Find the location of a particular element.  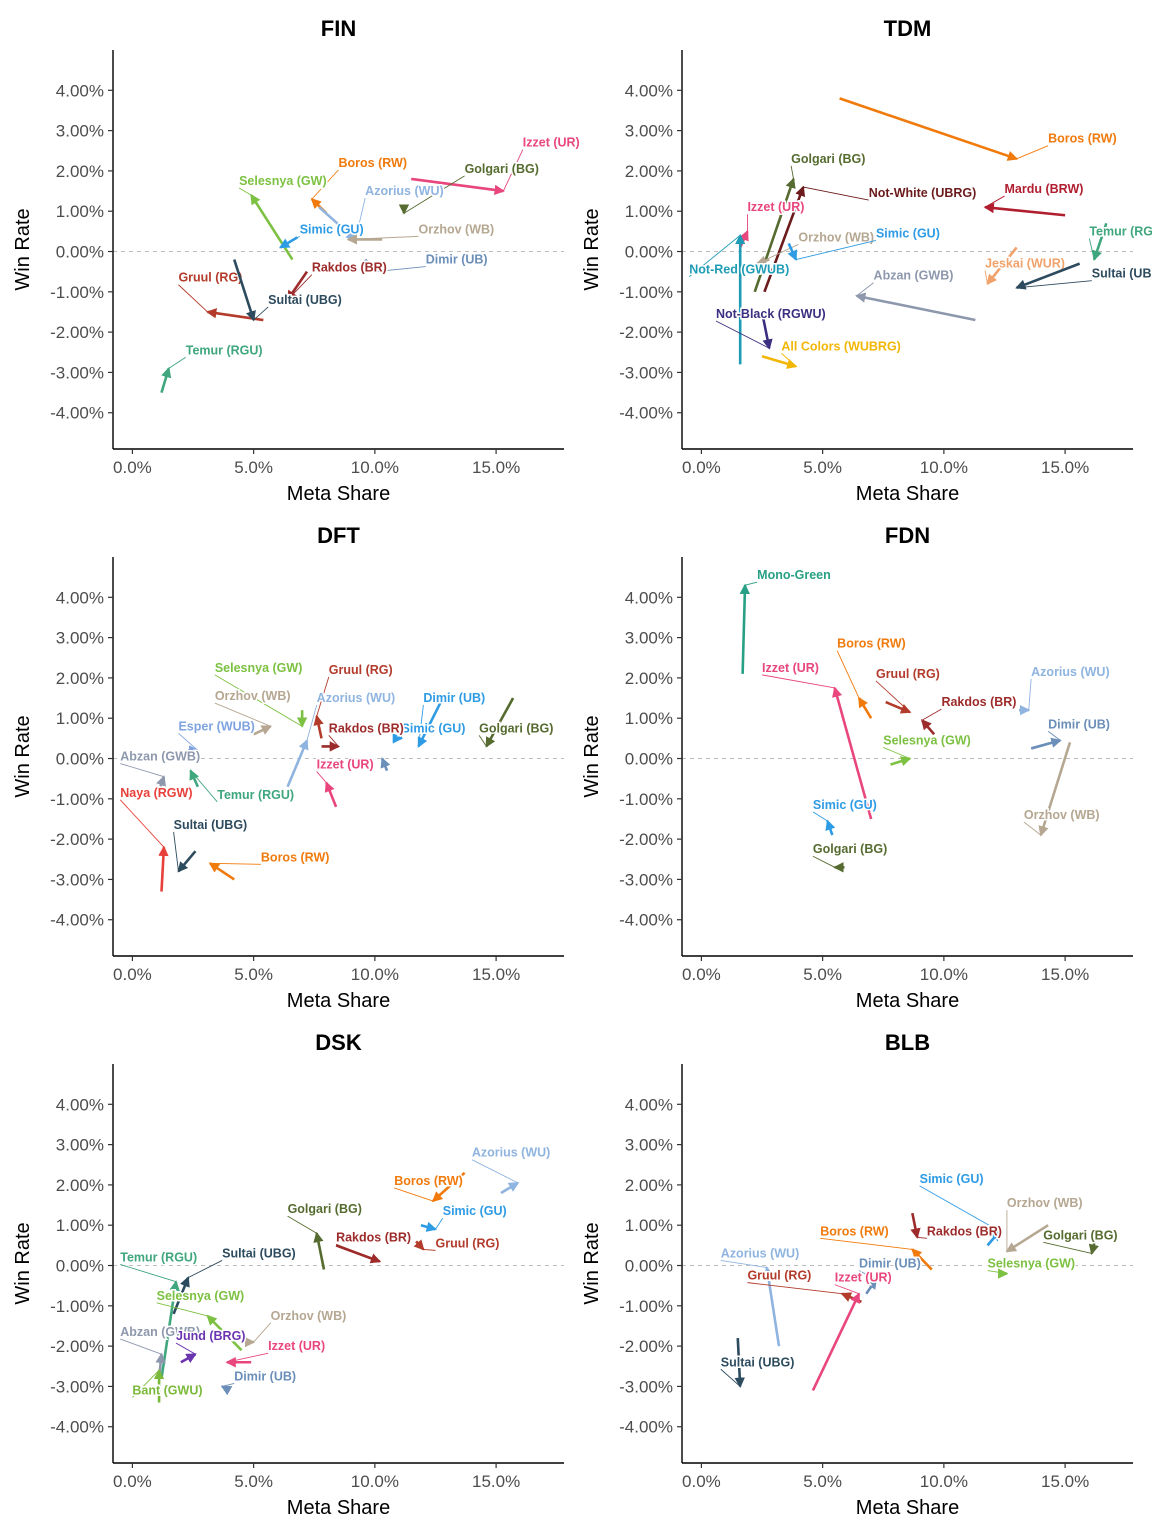

series-temur-rgu: Temur (RGU) is located at coordinates (212, 367).